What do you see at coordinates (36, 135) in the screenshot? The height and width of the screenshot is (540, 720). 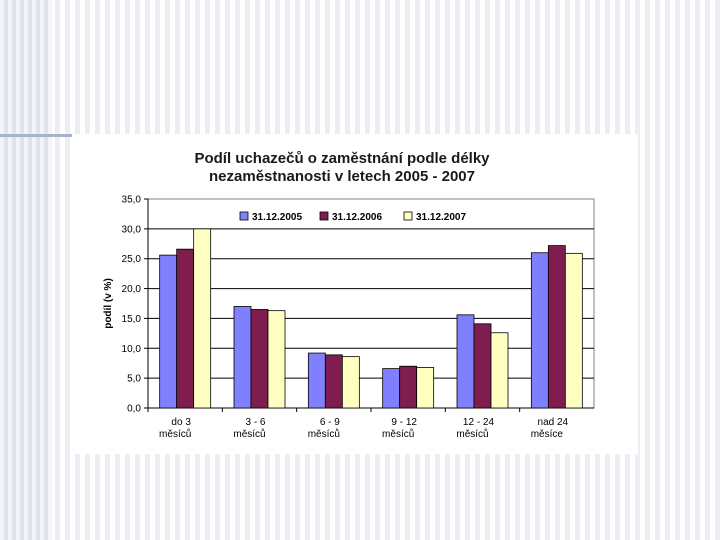 I see `slide-accent-line` at bounding box center [36, 135].